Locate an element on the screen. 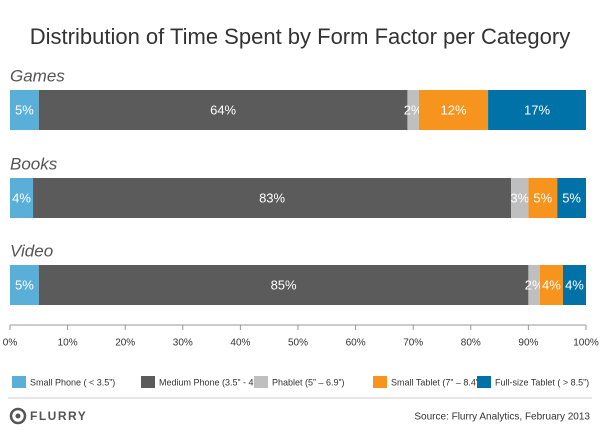 The width and height of the screenshot is (600, 435). legend-label: Small Phone ( < 3.5”) is located at coordinates (72, 382).